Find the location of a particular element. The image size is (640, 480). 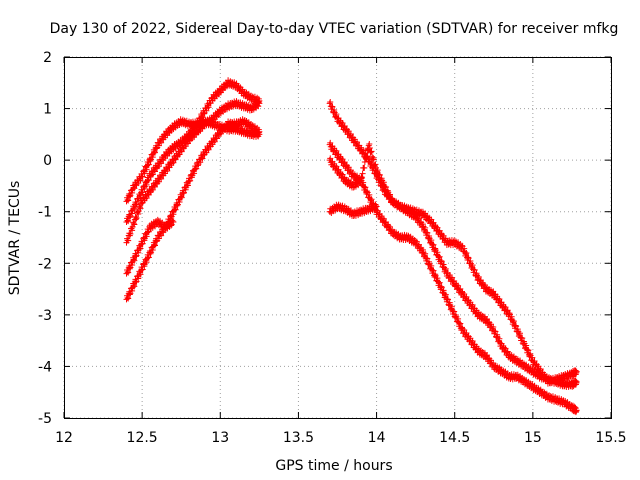

y-tick-label: 0 is located at coordinates (47, 161).